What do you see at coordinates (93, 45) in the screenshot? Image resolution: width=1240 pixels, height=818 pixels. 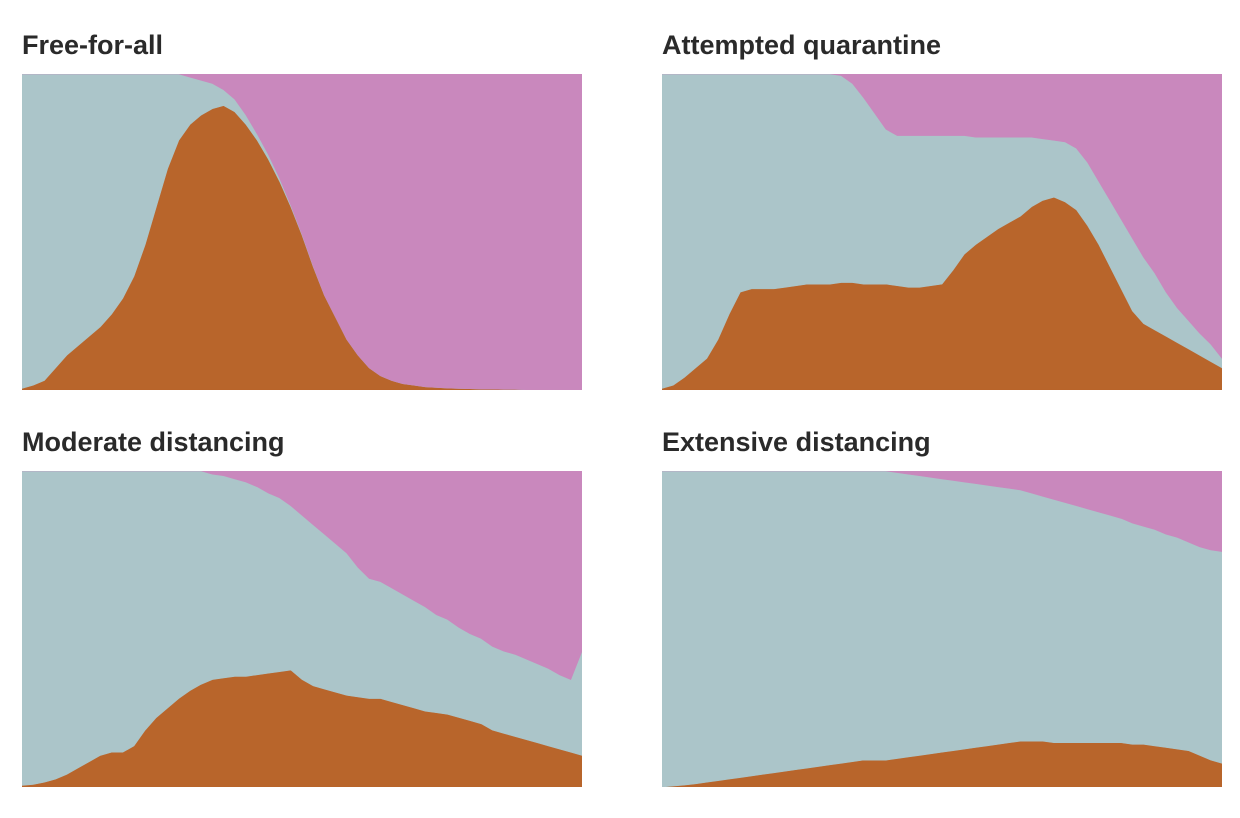 I see `chart-title: Free-for-all` at bounding box center [93, 45].